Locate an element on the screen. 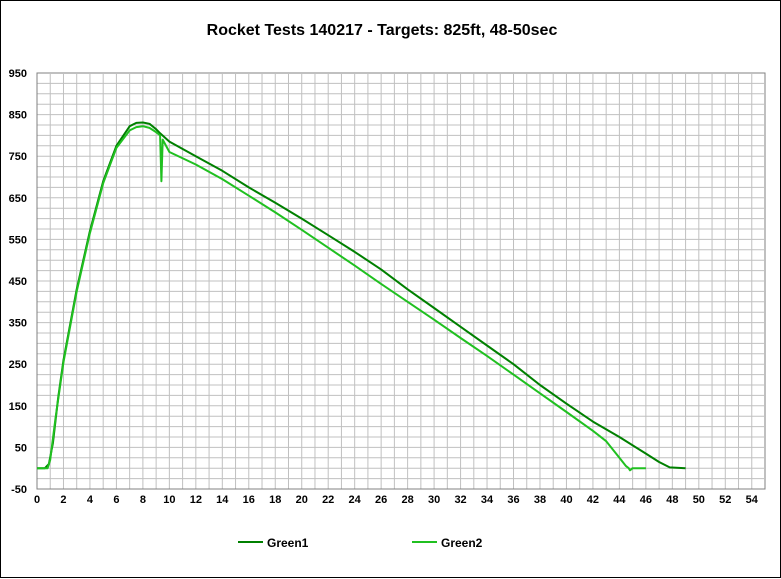  x-tick-label: 40 is located at coordinates (566, 500).